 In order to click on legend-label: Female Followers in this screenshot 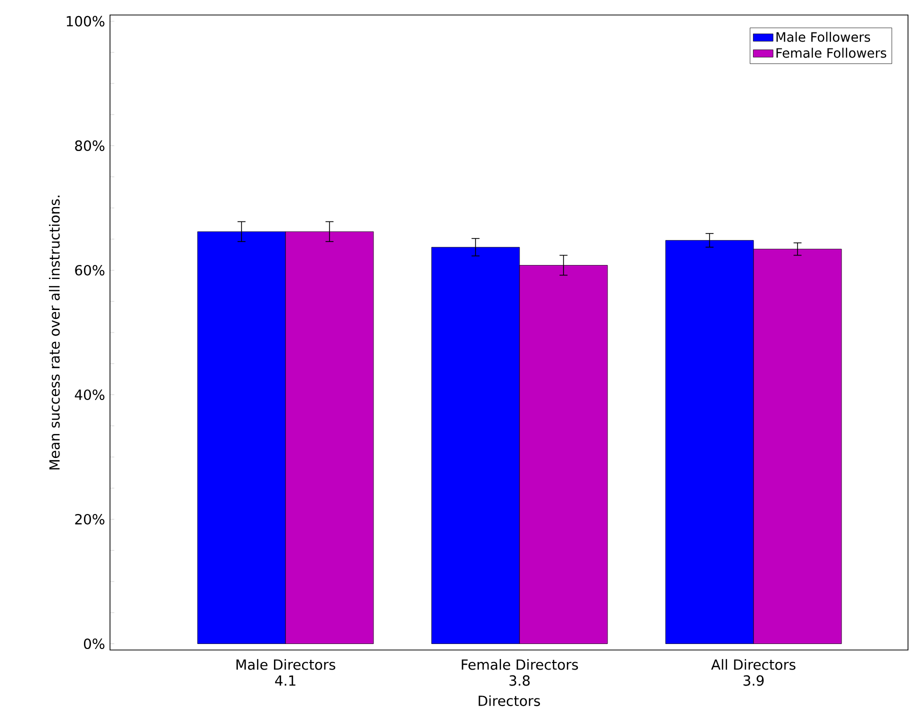, I will do `click(831, 53)`.